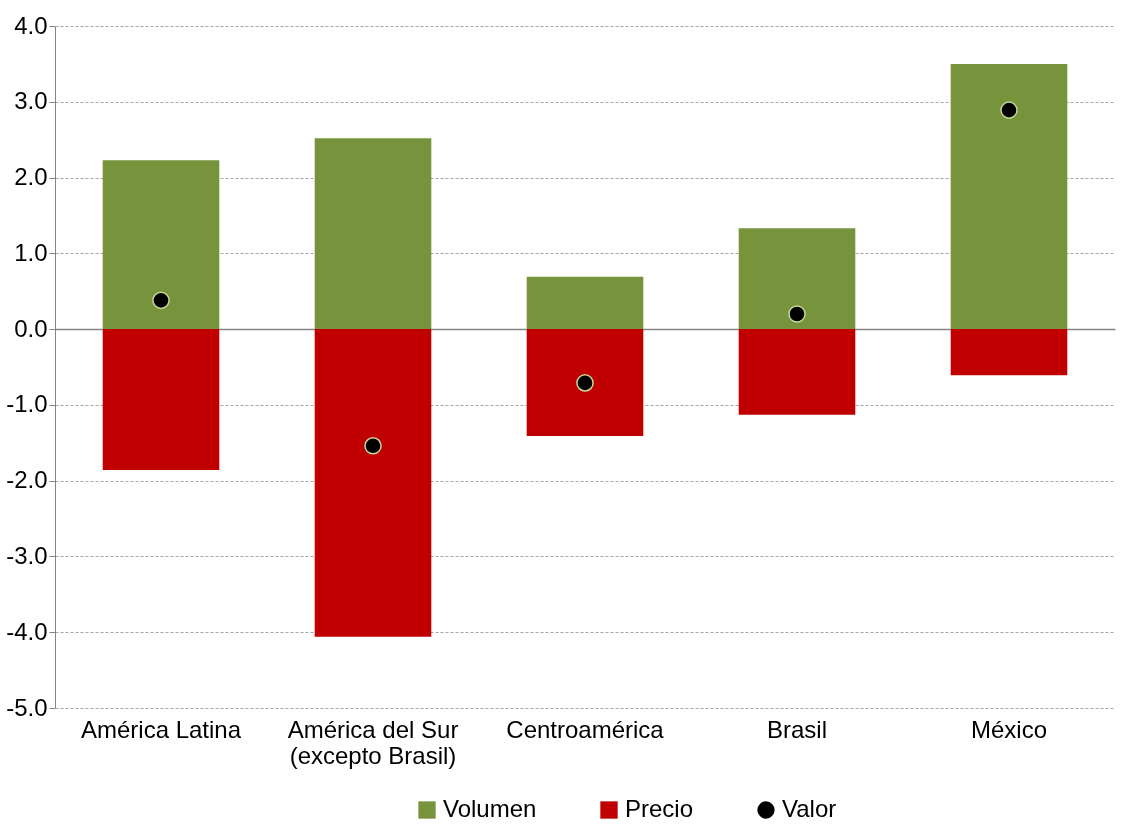  I want to click on legend-label: Volumen, so click(490, 808).